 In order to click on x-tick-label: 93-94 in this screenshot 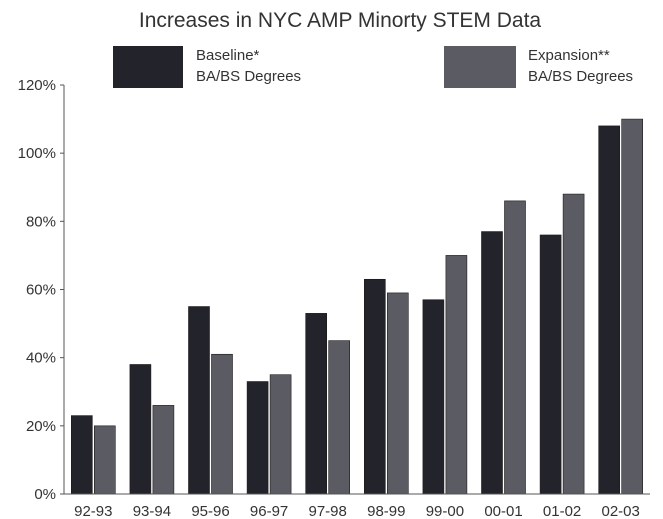, I will do `click(152, 511)`.